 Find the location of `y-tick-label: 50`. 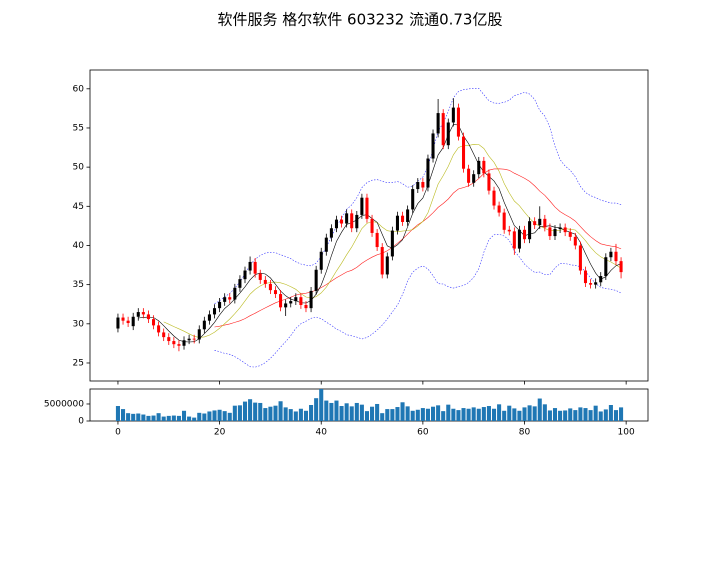

y-tick-label: 50 is located at coordinates (79, 168).